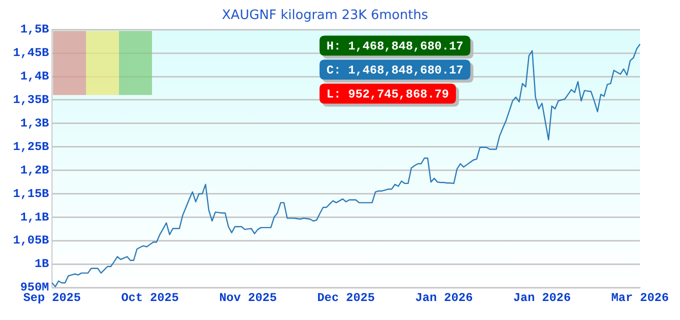  Describe the element at coordinates (31, 241) in the screenshot. I see `y-tick-label: 1,05B` at that location.